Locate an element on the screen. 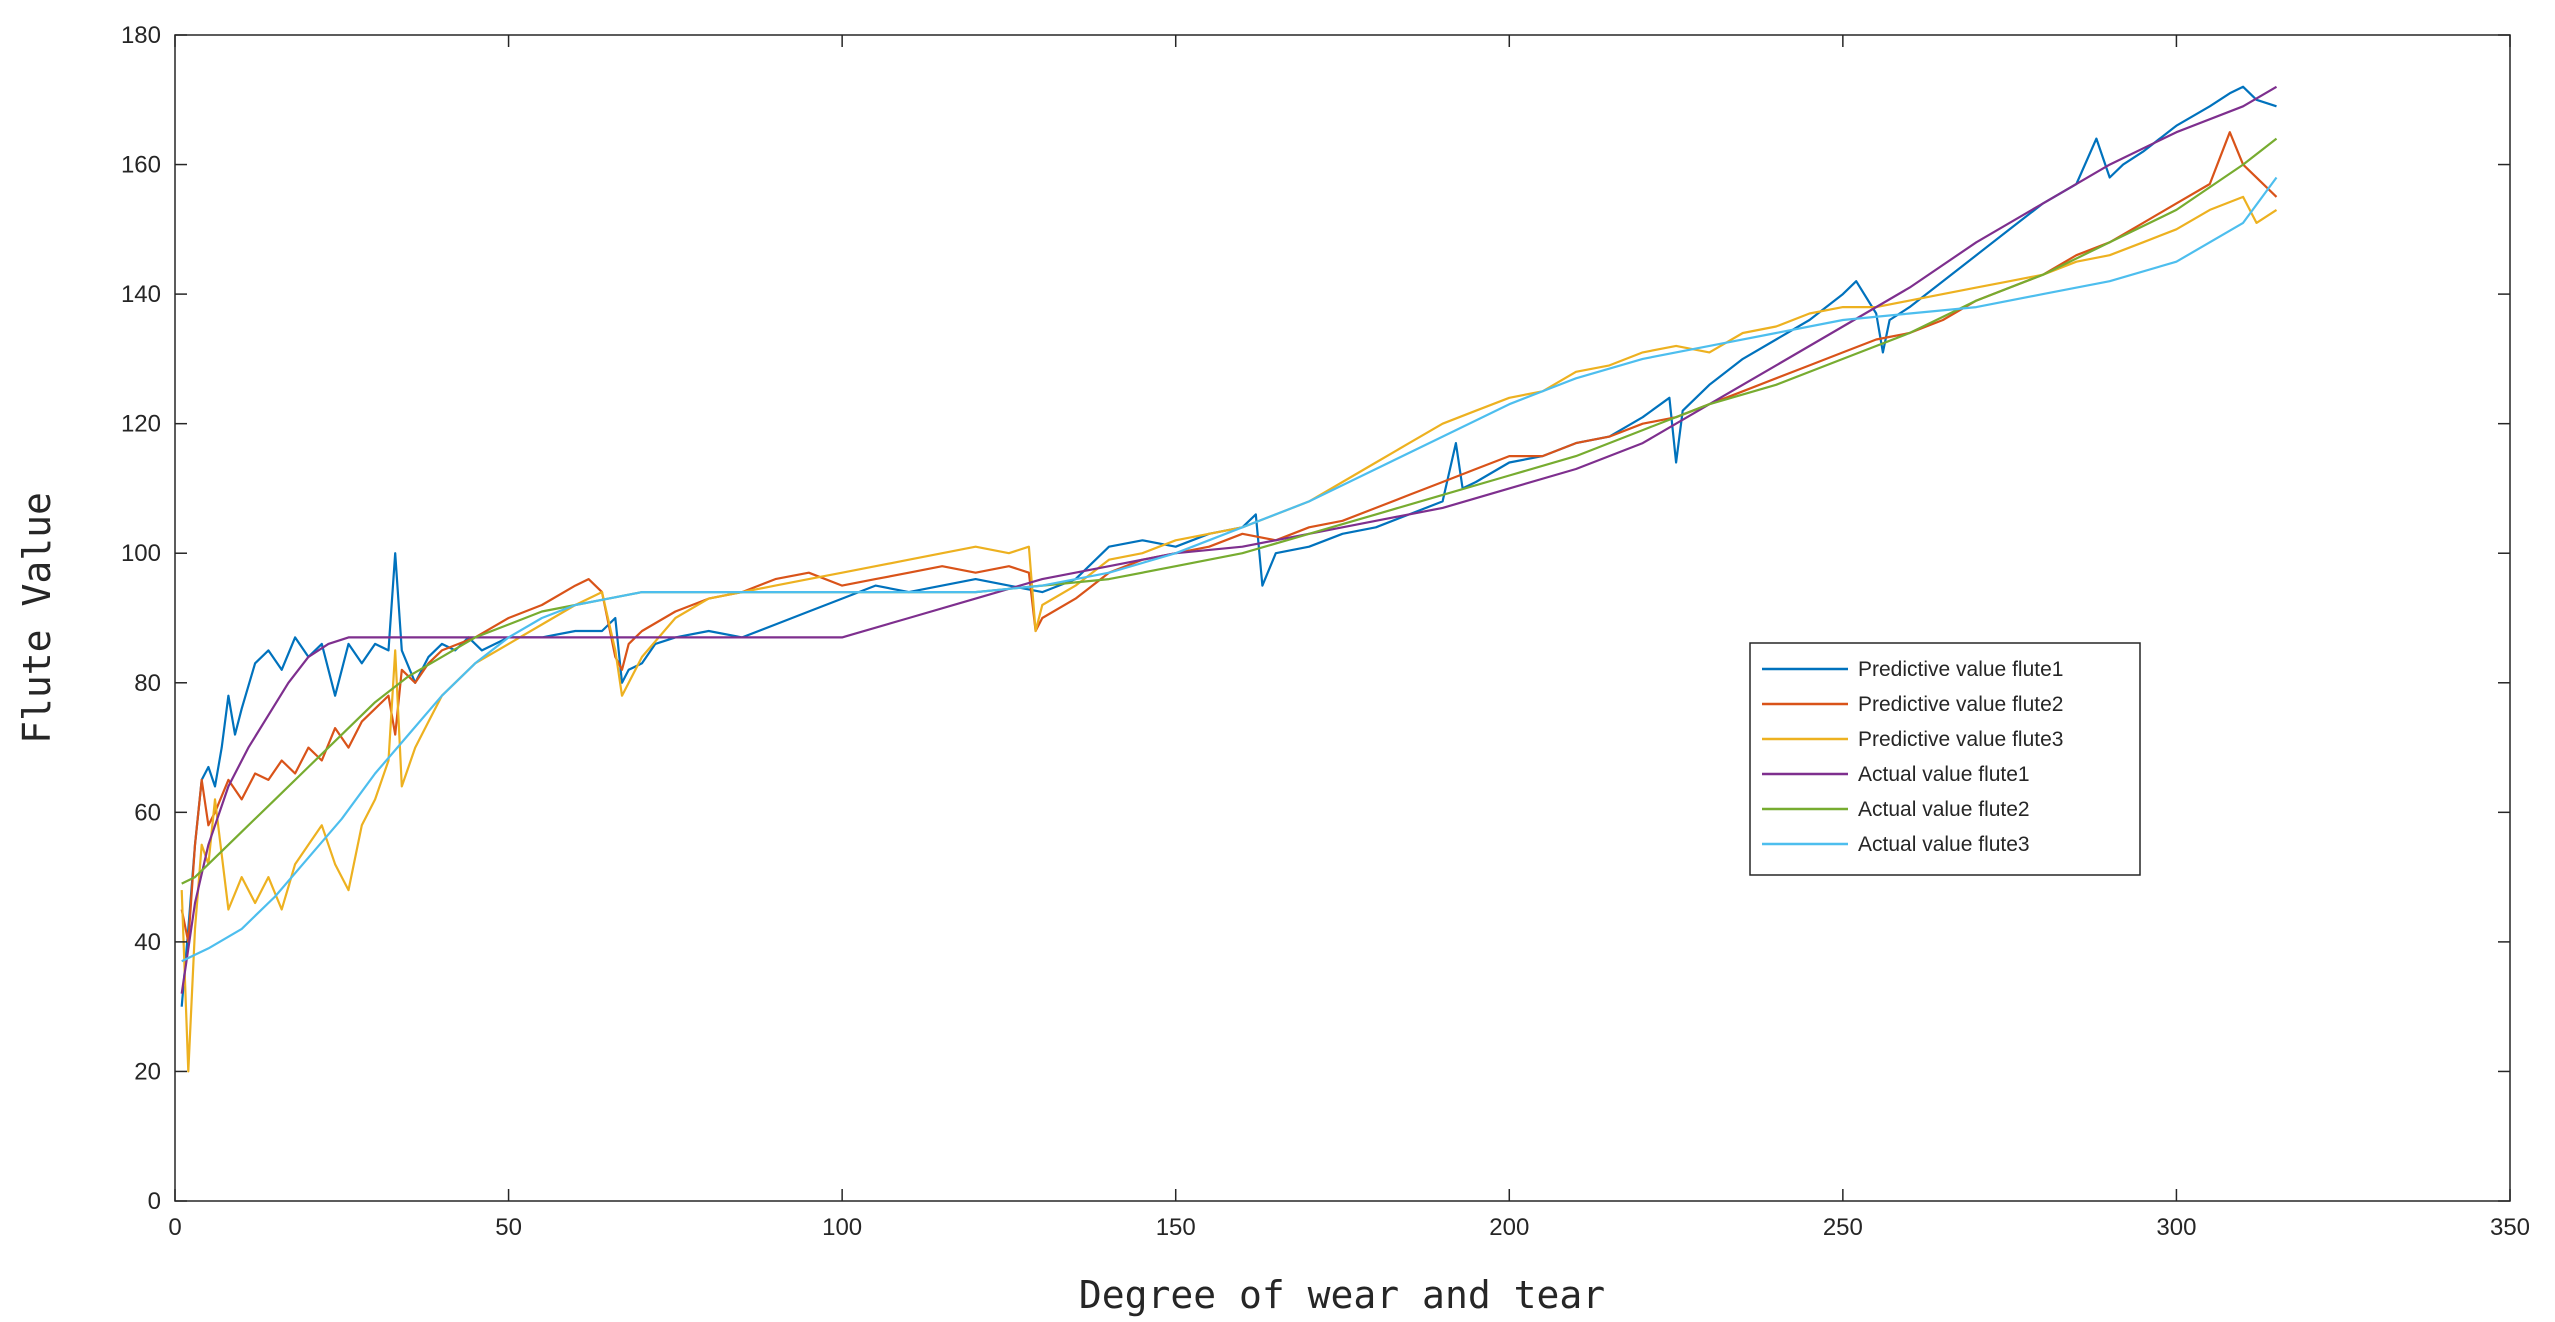  x-tick-label: 200 is located at coordinates (1509, 1227).